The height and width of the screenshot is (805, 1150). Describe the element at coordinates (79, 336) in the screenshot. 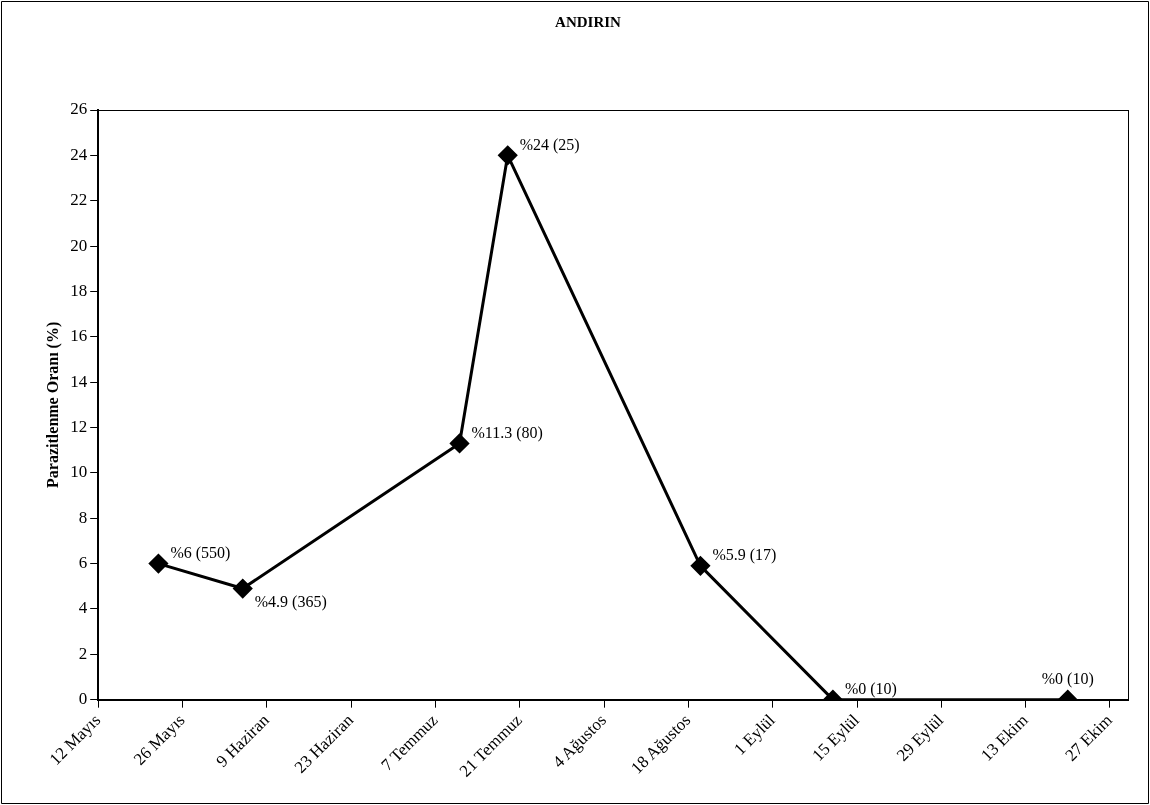

I see `y-tick-label: 16` at that location.